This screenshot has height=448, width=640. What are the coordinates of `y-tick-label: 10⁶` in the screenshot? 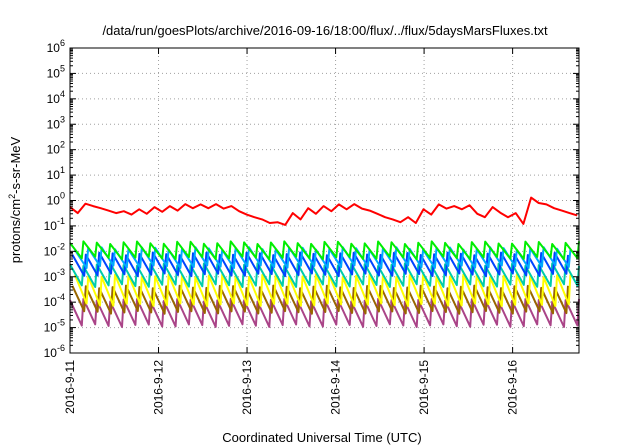 It's located at (56, 46).